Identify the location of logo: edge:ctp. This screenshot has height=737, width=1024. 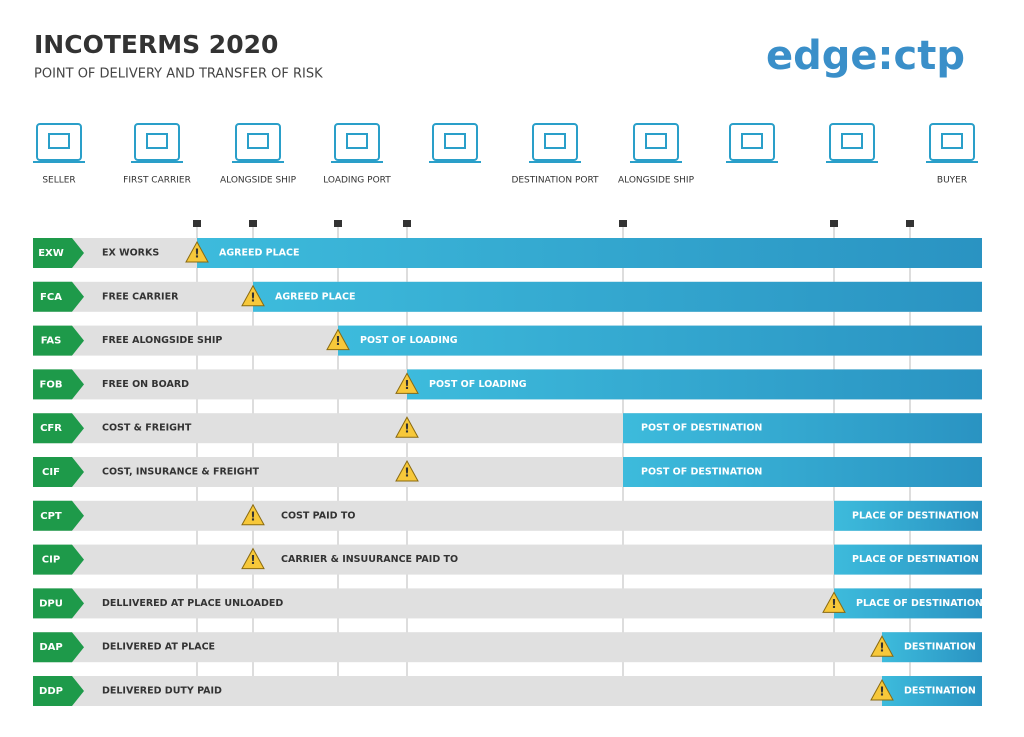
(865, 56).